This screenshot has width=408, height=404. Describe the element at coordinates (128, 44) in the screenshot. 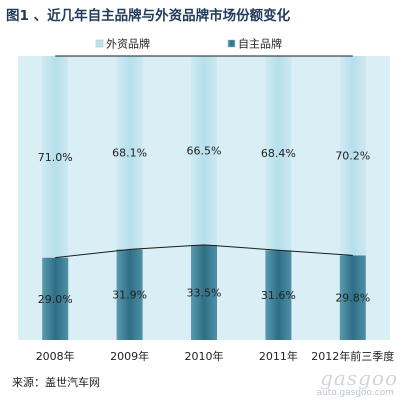

I see `legend-label-foreign: 外资品牌` at that location.